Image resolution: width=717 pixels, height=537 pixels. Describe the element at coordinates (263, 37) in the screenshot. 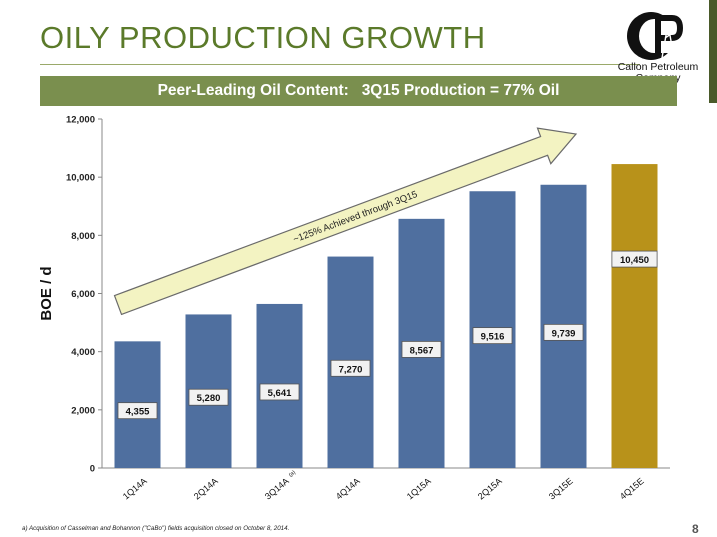

I see `slide-title: OILY PRODUCTION GROWTH` at that location.